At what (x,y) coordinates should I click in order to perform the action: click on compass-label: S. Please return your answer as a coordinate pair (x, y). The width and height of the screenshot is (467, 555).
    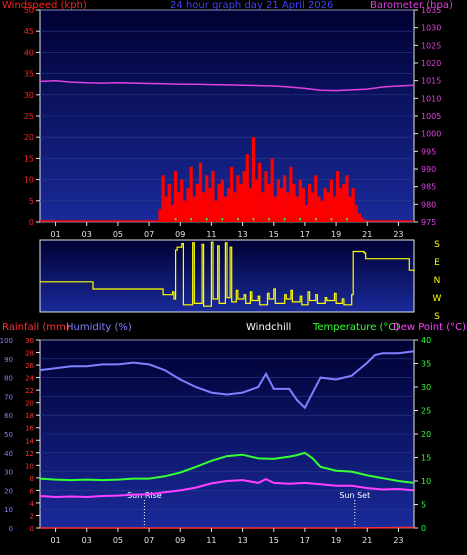
    Looking at the image, I should click on (437, 317).